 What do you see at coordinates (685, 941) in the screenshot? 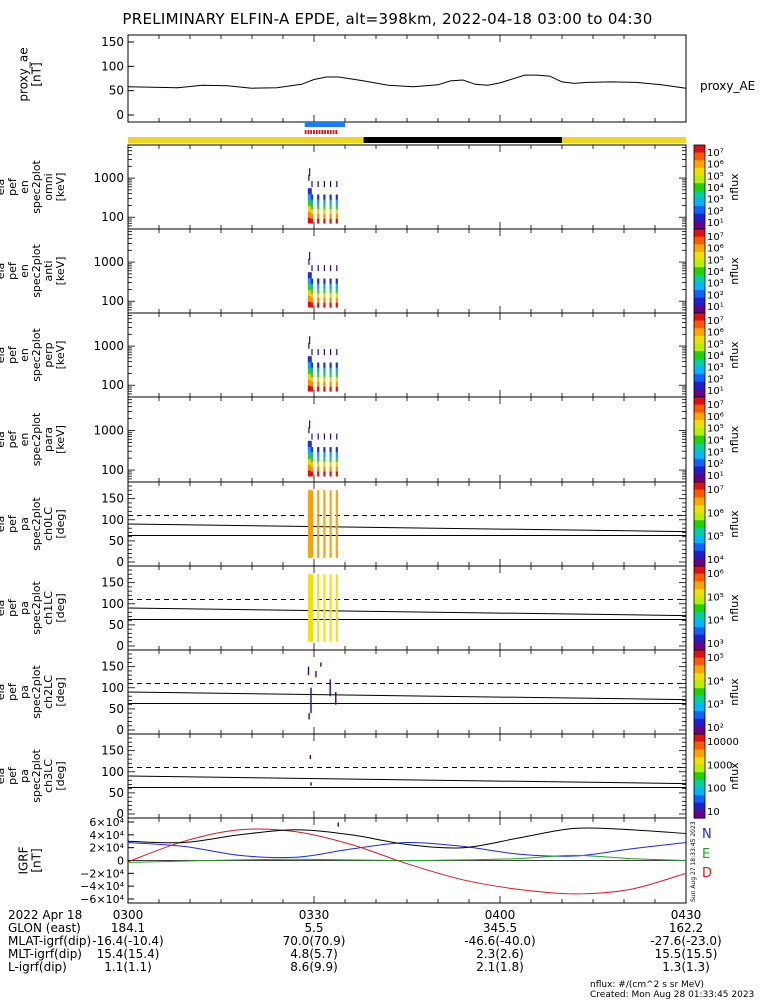
I see `x-axis-row-value: -27.6(-23.0)` at bounding box center [685, 941].